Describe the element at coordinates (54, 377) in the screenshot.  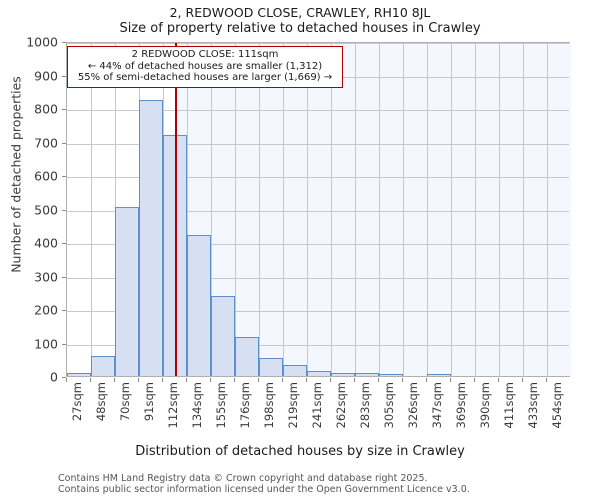
I see `y-axis-tick-label: 0` at that location.